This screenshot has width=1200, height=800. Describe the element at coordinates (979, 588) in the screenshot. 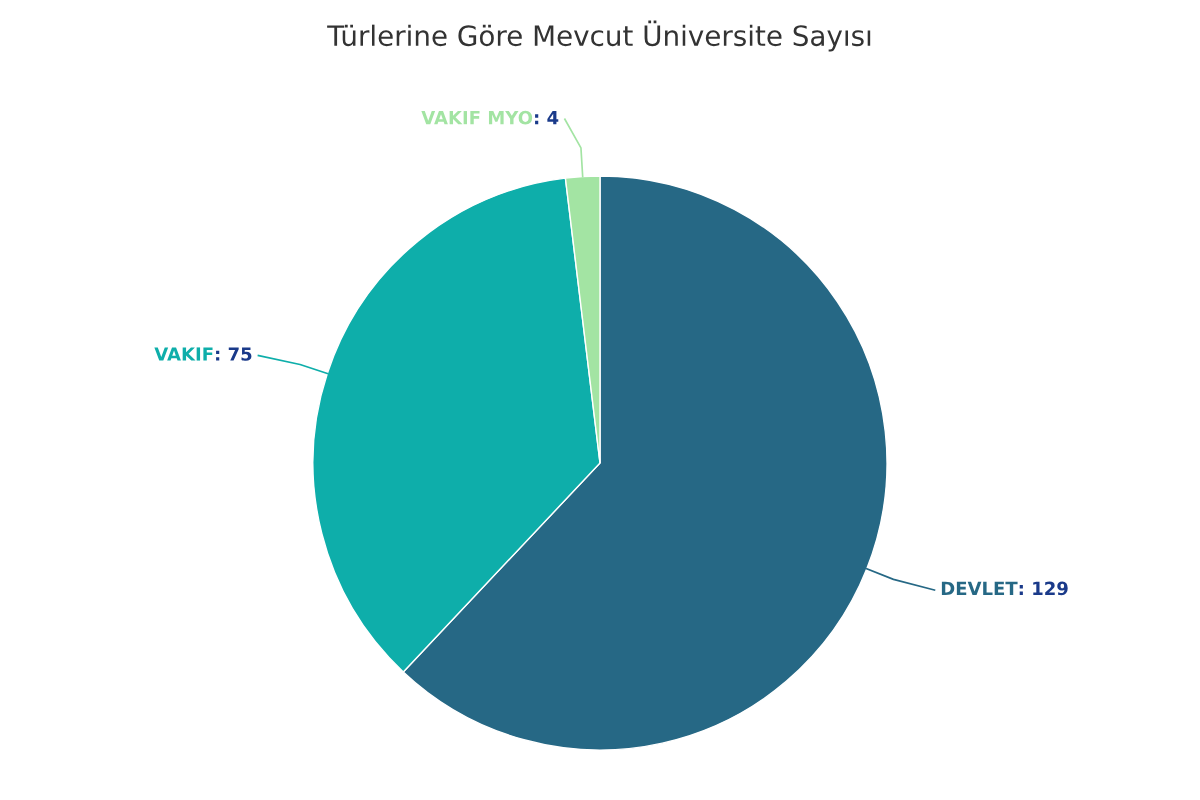

I see `slice-label: DEVLET` at that location.